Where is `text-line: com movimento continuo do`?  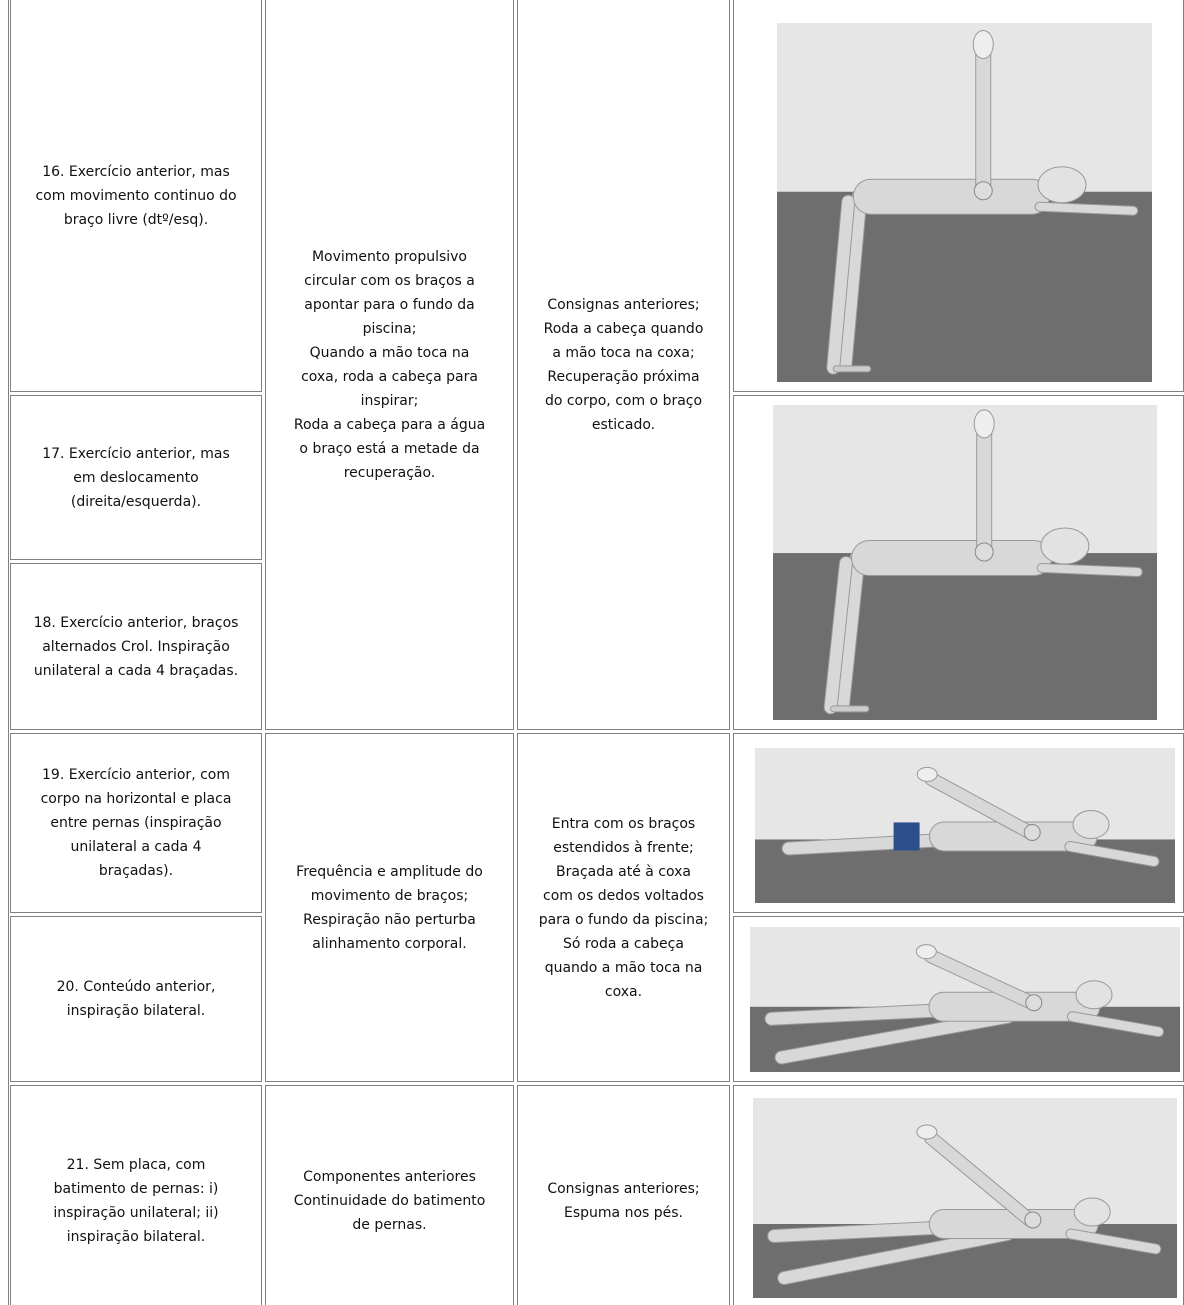 text-line: com movimento continuo do is located at coordinates (136, 195).